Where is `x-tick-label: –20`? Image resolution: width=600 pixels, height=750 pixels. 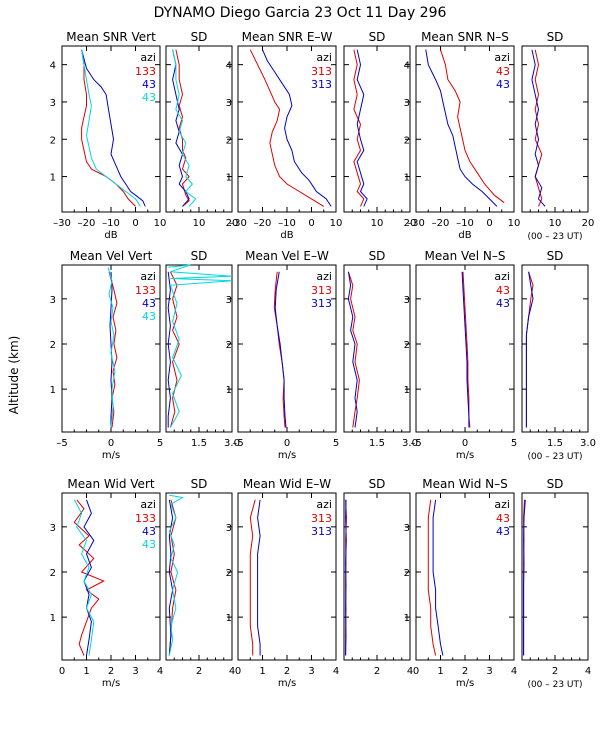 x-tick-label: –20 is located at coordinates (87, 223).